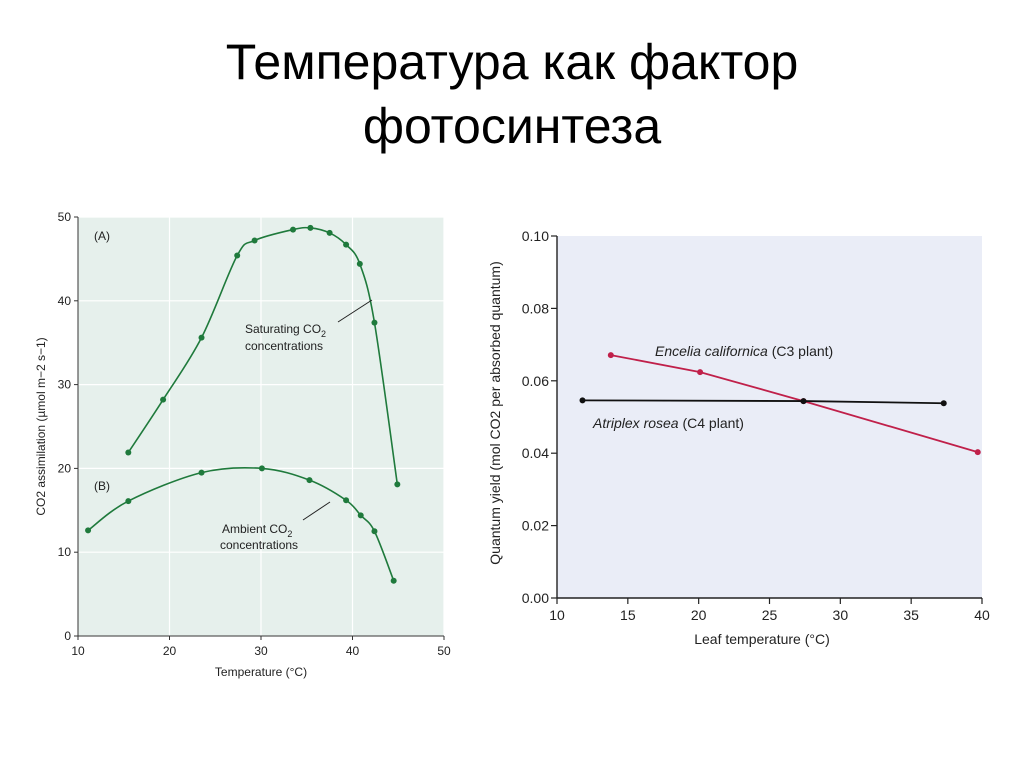 This screenshot has width=1024, height=768. Describe the element at coordinates (668, 423) in the screenshot. I see `series-label-atriplex: Atriplex rosea (C4 plant)` at that location.